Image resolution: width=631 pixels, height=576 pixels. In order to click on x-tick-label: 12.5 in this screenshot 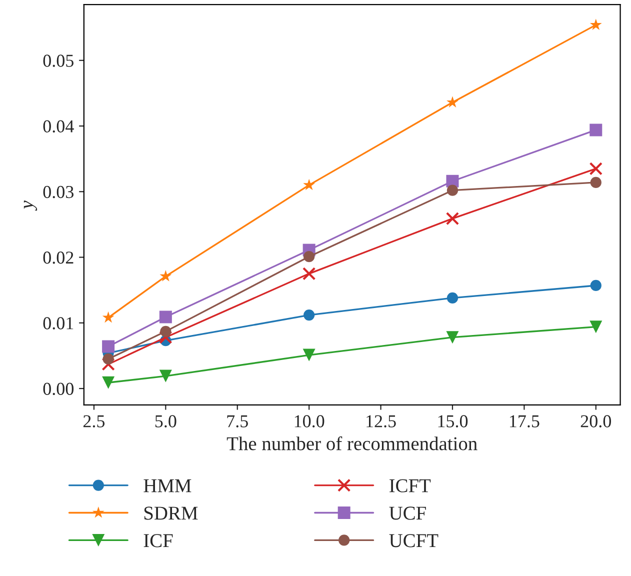, I will do `click(381, 421)`.